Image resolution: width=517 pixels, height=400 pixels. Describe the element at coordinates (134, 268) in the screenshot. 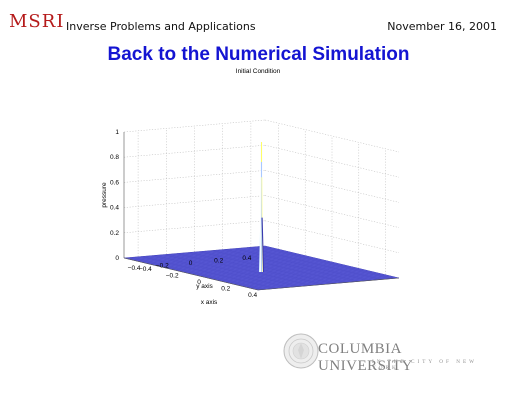

I see `y-tick-label: −0.4` at that location.